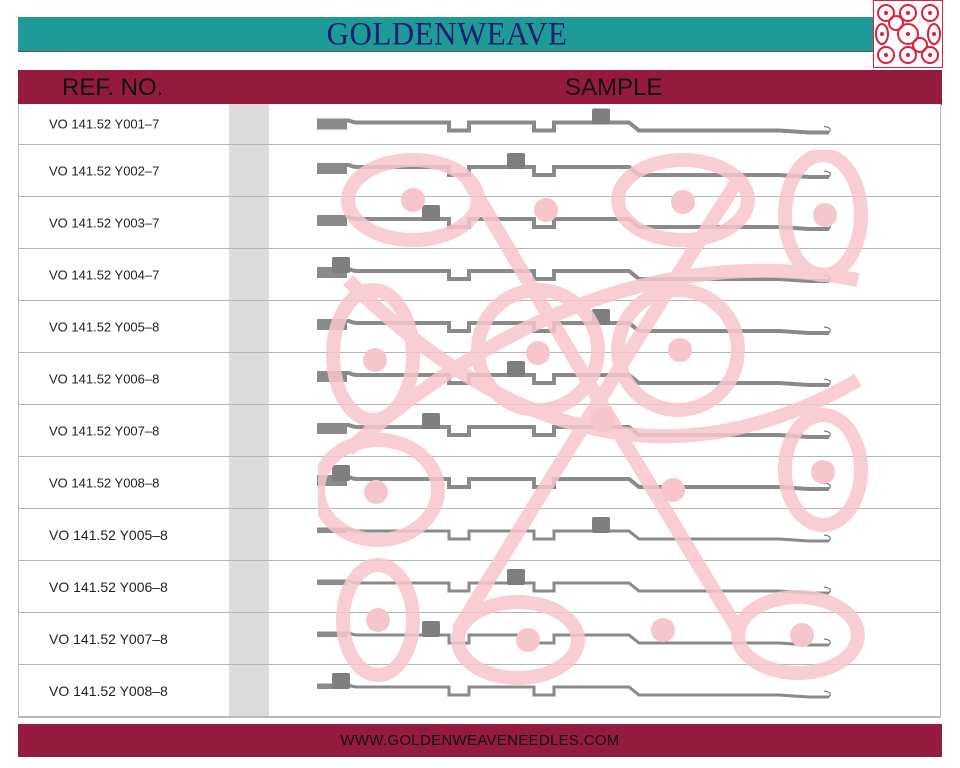 This screenshot has width=960, height=768. Describe the element at coordinates (104, 170) in the screenshot. I see `ref-number: VO 141.52 Y002–7` at that location.